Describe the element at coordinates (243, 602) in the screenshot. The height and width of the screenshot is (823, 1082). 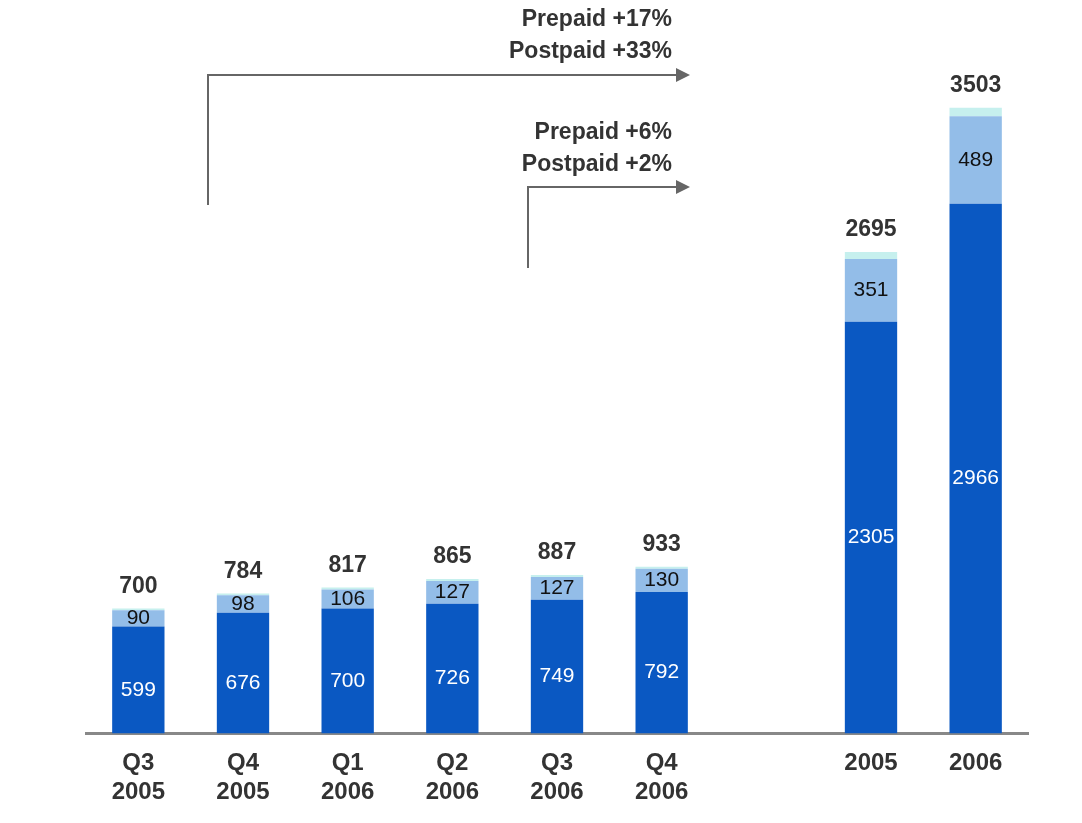
I see `data-label: 98` at that location.